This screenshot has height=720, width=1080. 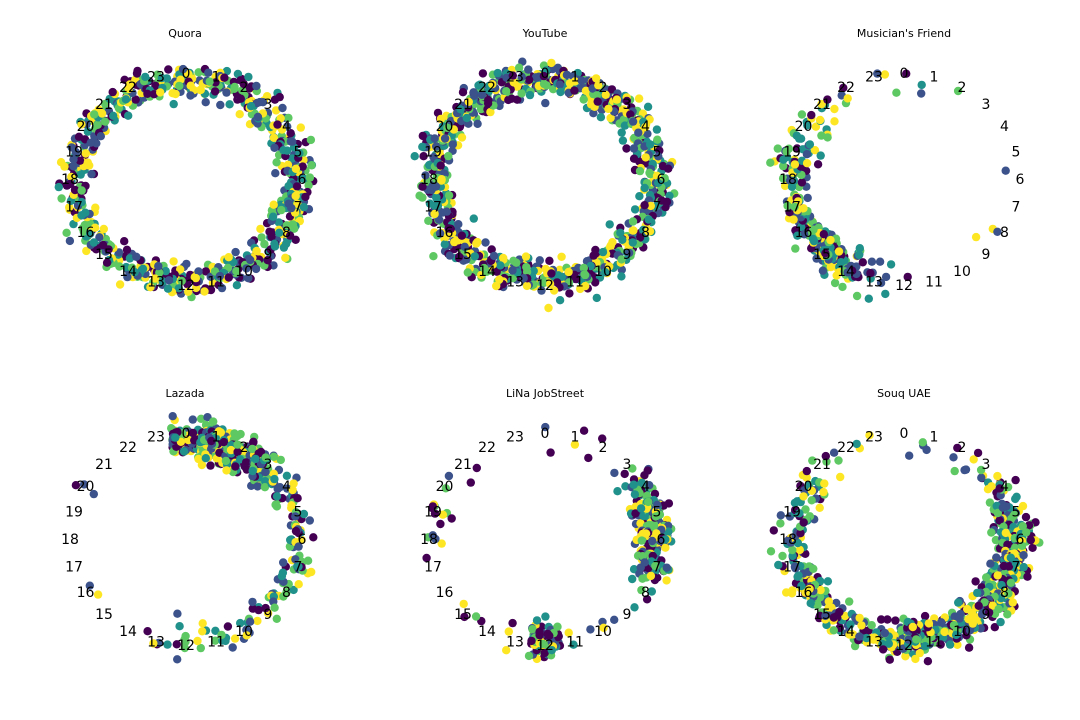 What do you see at coordinates (86, 487) in the screenshot?
I see `hour-label: 20` at bounding box center [86, 487].